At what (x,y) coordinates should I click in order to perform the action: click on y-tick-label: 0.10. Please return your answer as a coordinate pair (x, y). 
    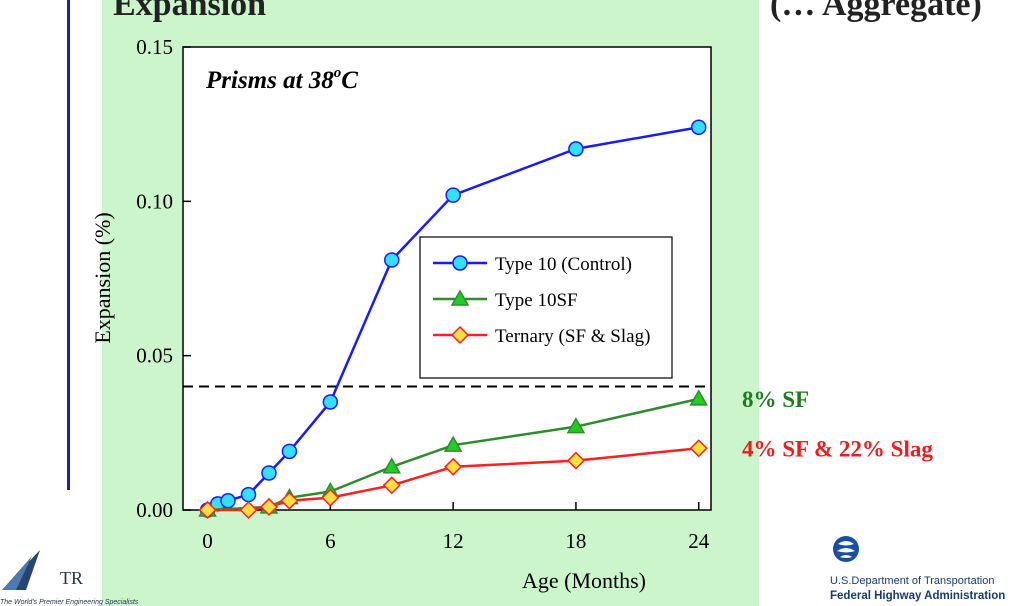
    Looking at the image, I should click on (154, 201).